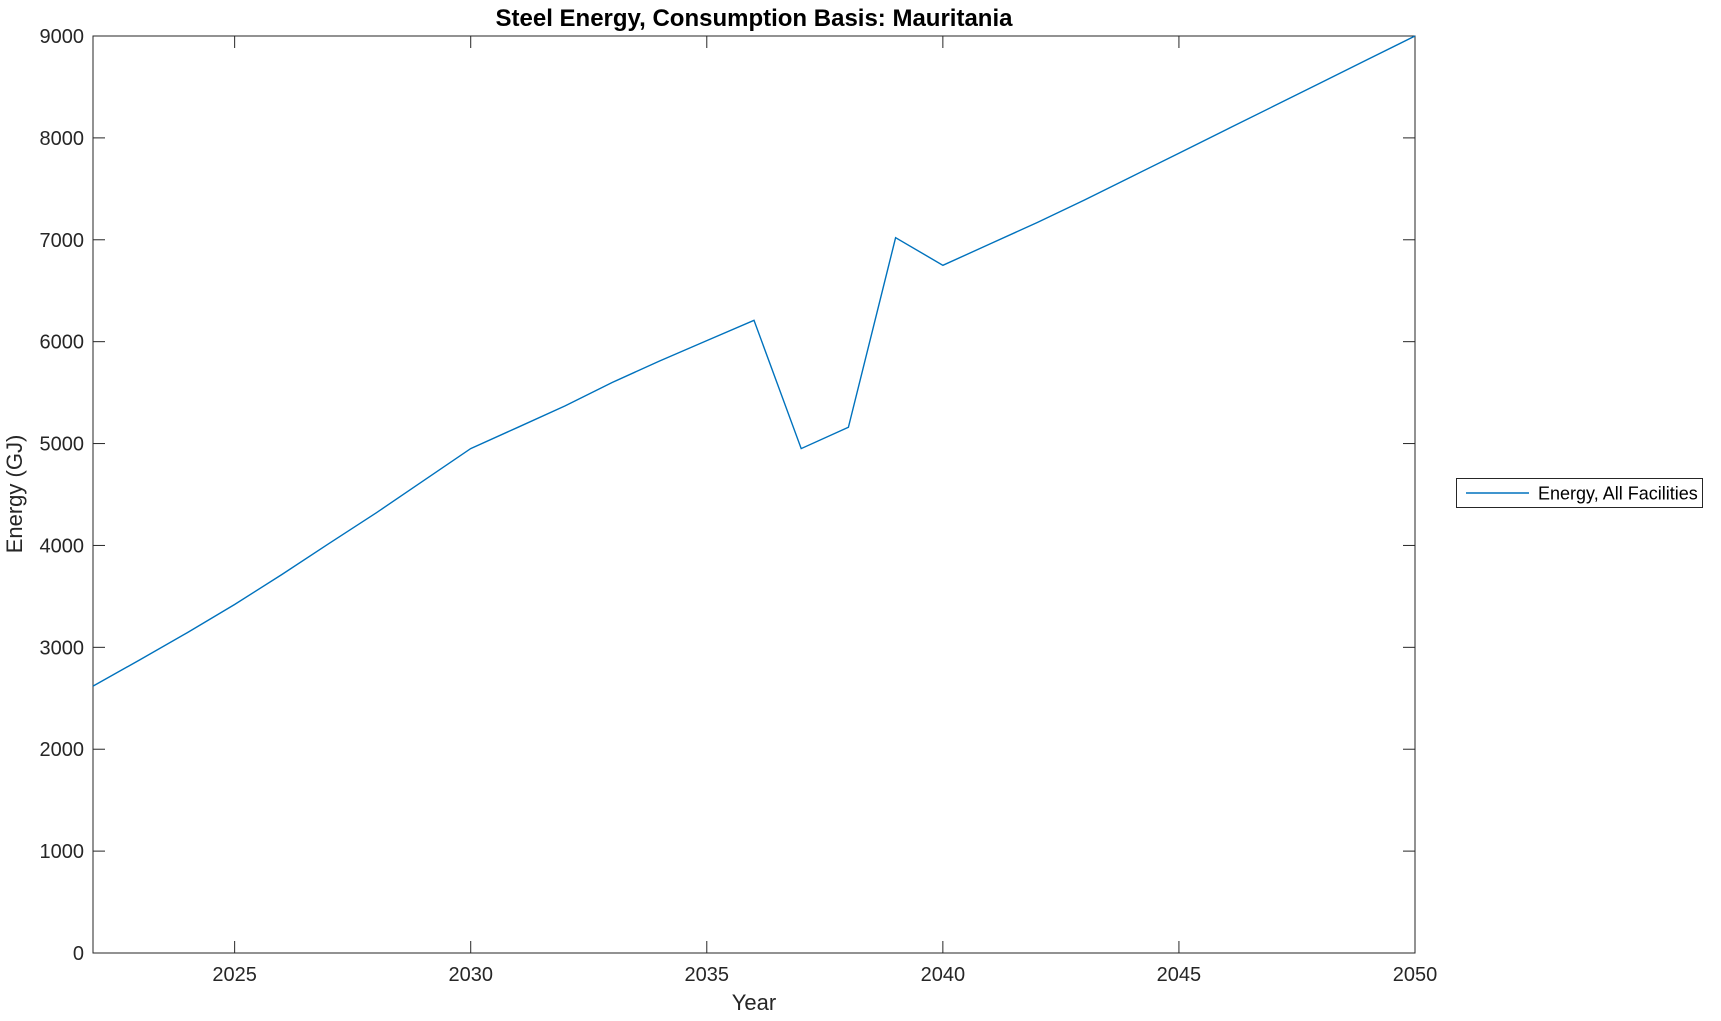 The image size is (1721, 1021). Describe the element at coordinates (1618, 494) in the screenshot. I see `legend-entry-label: Energy, All Facilities` at that location.